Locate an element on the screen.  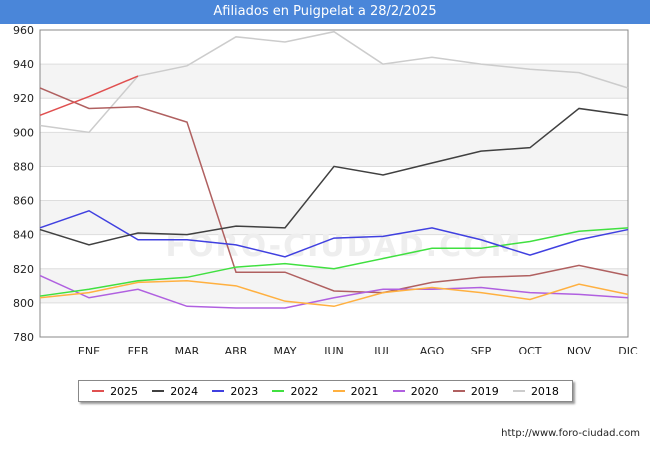
legend-label: 2018 is located at coordinates (544, 391).